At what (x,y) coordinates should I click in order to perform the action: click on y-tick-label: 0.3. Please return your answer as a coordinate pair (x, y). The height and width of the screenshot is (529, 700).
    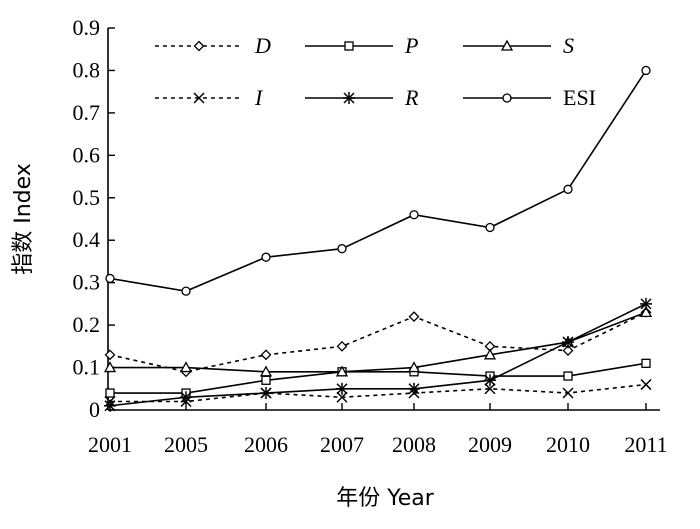
    Looking at the image, I should click on (87, 282).